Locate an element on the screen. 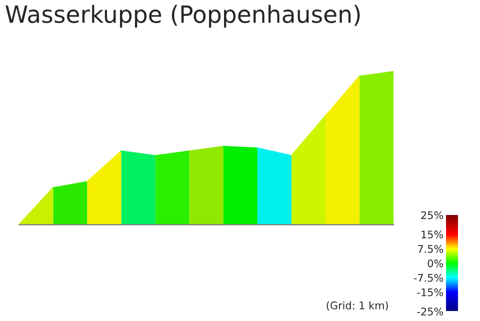 The width and height of the screenshot is (480, 321). color-bar-label: -15% is located at coordinates (430, 292).